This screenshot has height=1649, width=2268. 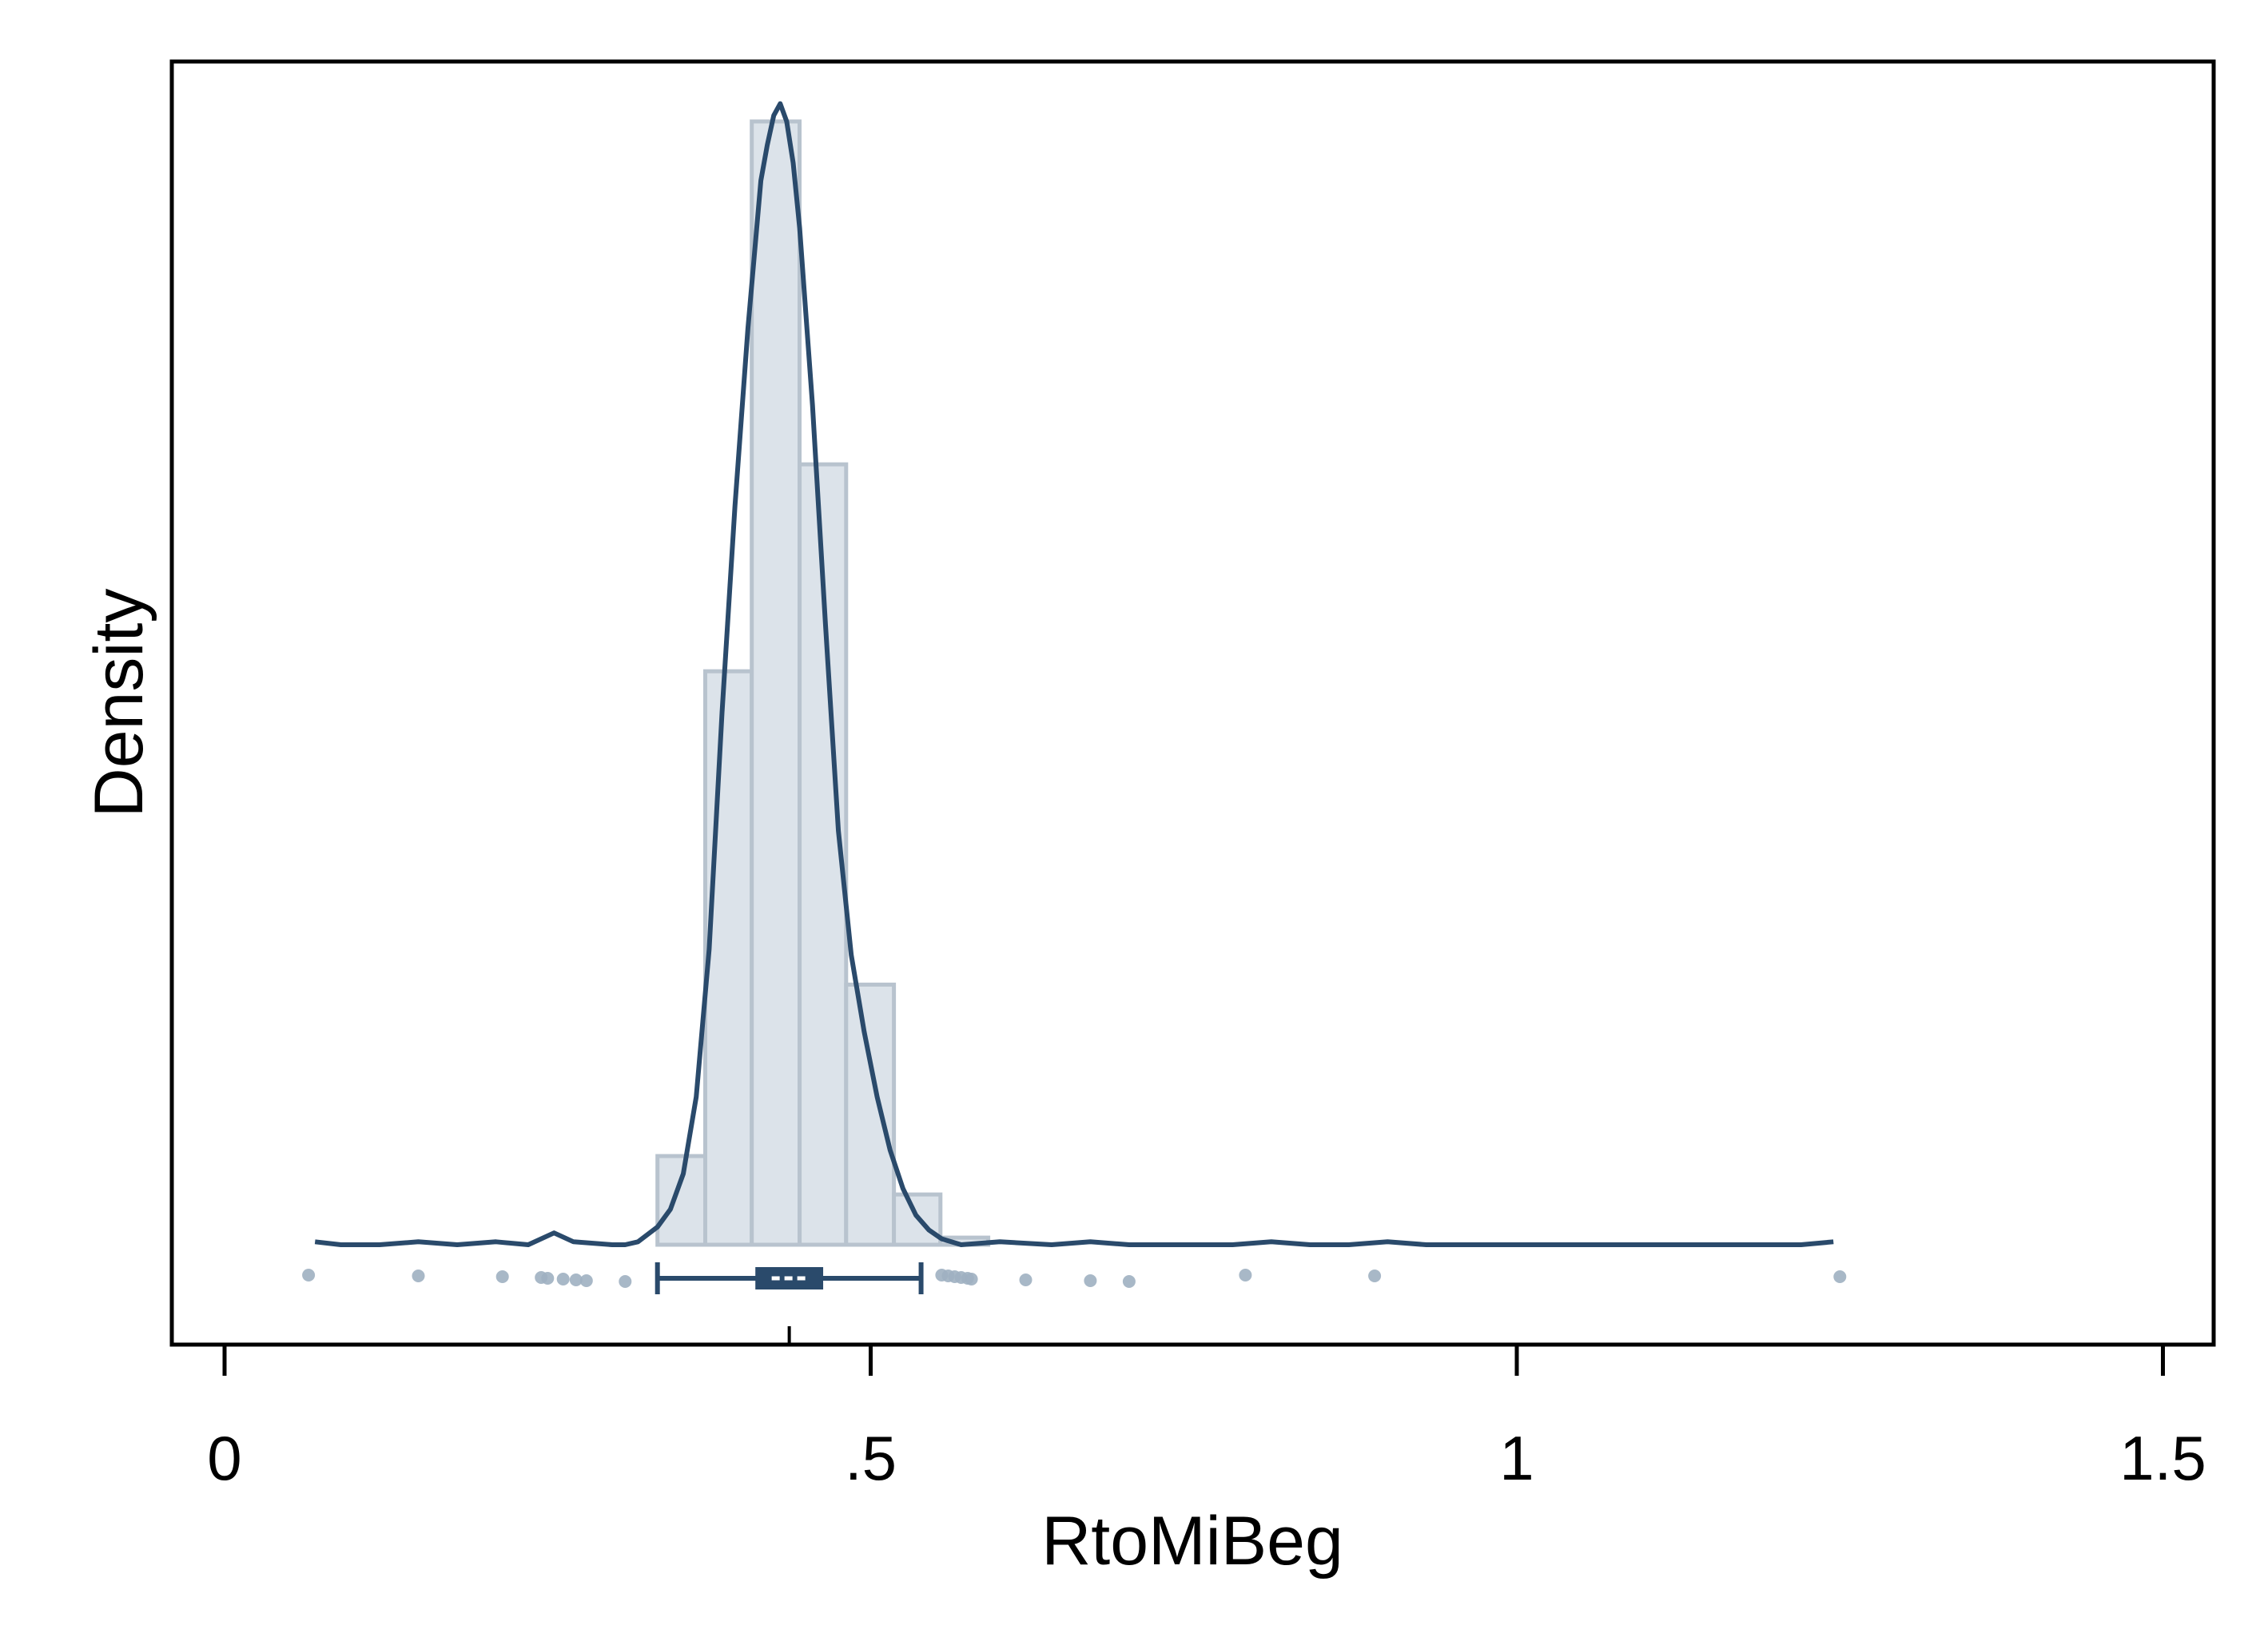 I want to click on x-axis-title: RtoMiBeg, so click(x=1192, y=1541).